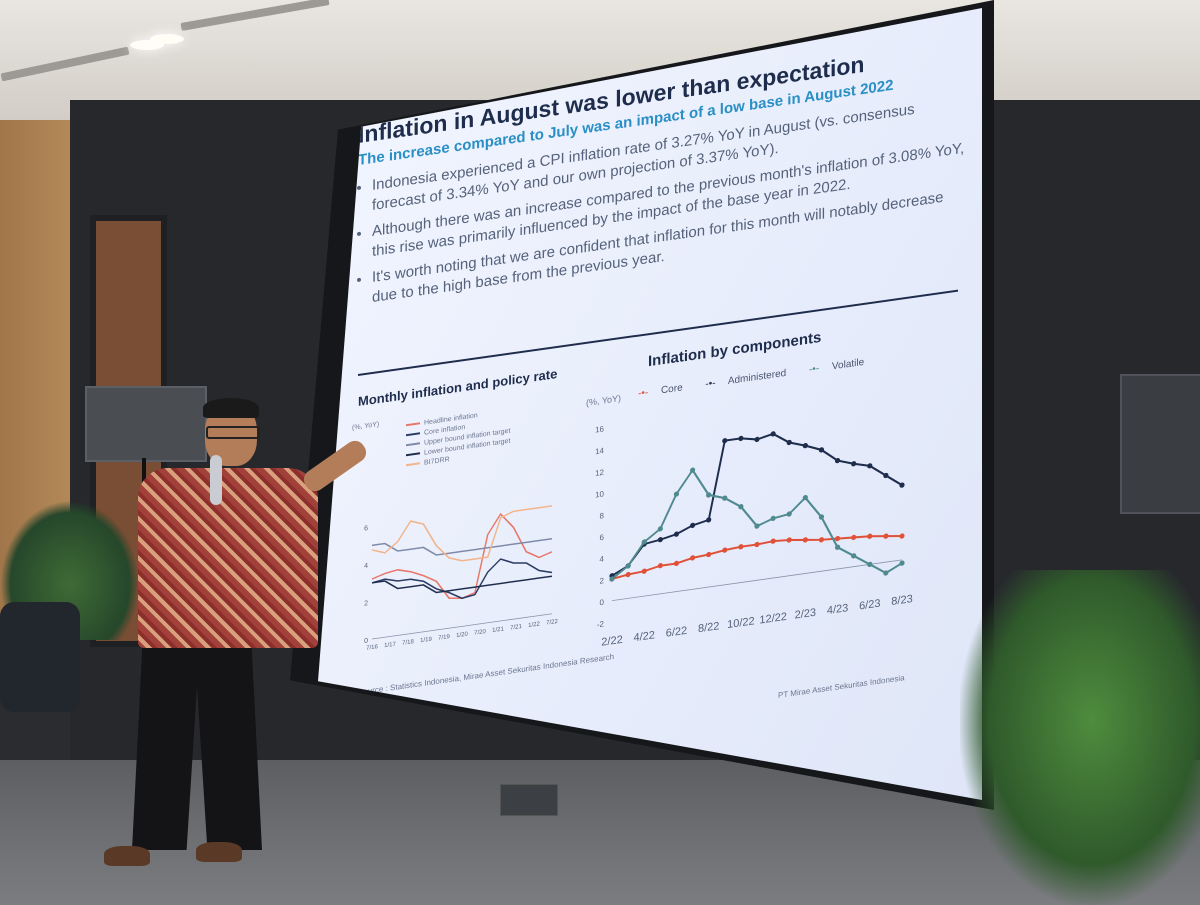 The height and width of the screenshot is (905, 1200). I want to click on y-tick-label: 14, so click(599, 451).